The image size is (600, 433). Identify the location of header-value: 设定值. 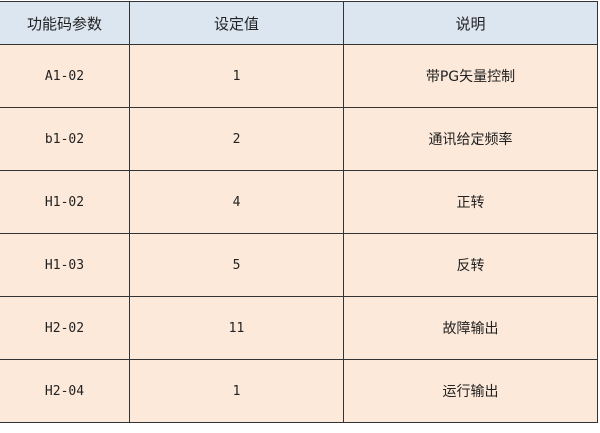
(236, 23).